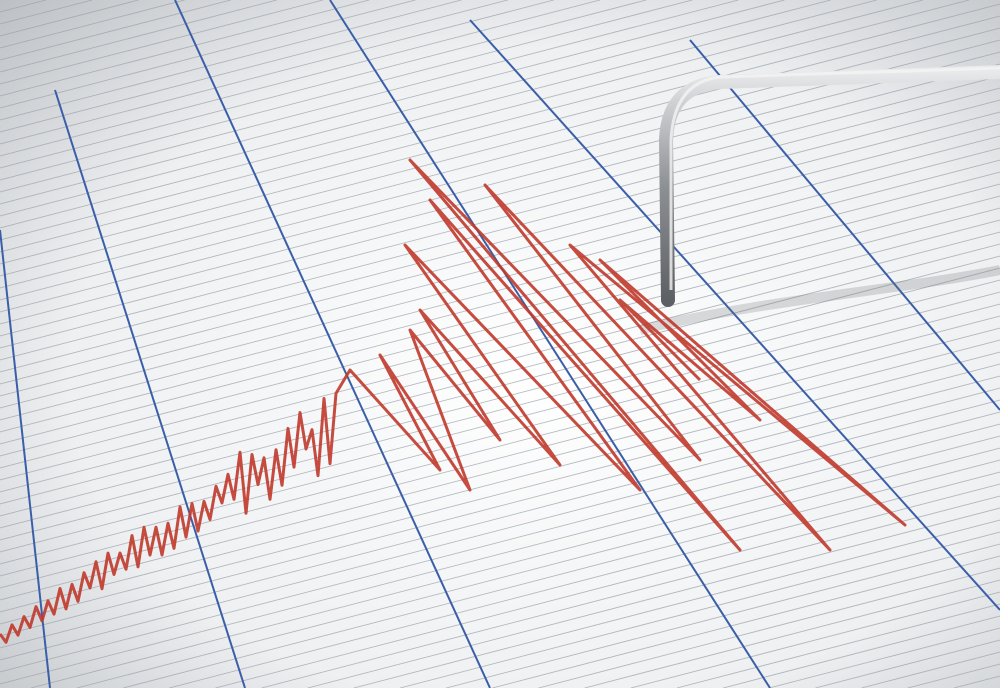  I want to click on needle-arm, so click(829, 186).